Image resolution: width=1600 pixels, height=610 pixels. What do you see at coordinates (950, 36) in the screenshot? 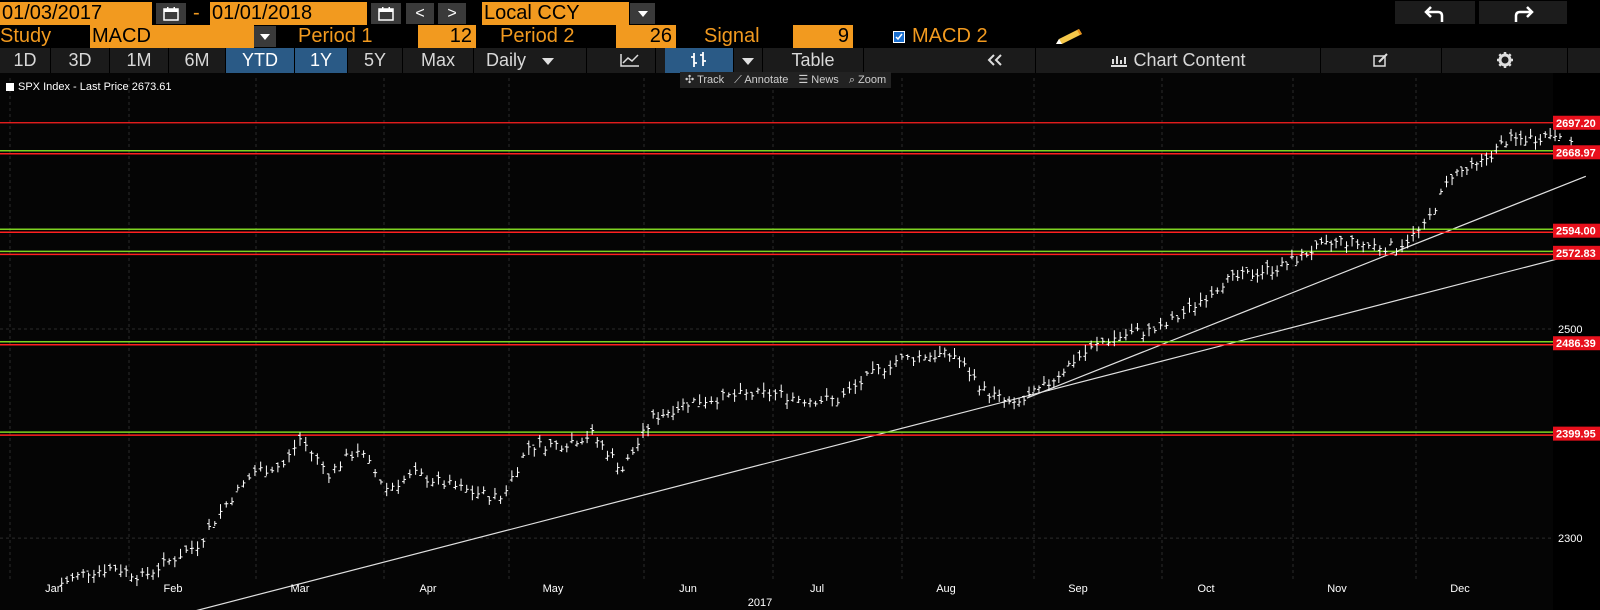
I see `macd2-label: MACD 2` at bounding box center [950, 36].